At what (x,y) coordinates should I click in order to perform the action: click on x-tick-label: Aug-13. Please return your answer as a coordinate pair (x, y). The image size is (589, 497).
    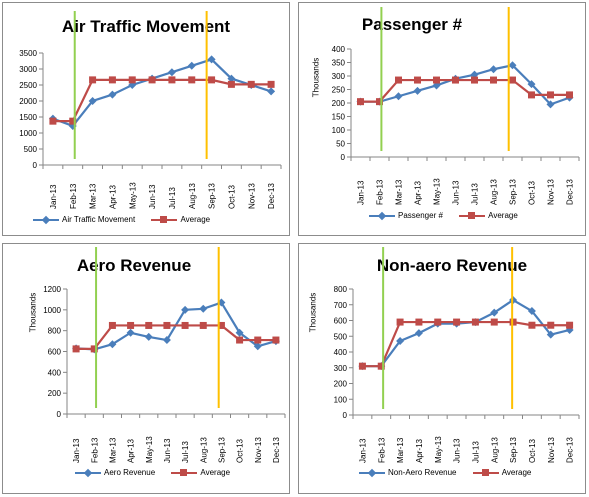
    Looking at the image, I should click on (494, 192).